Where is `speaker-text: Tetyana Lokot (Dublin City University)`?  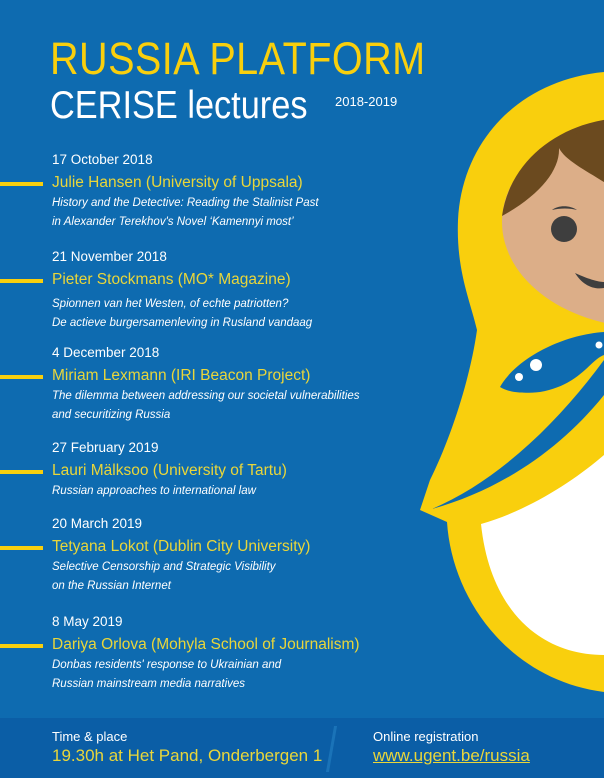
speaker-text: Tetyana Lokot (Dublin City University) is located at coordinates (181, 546).